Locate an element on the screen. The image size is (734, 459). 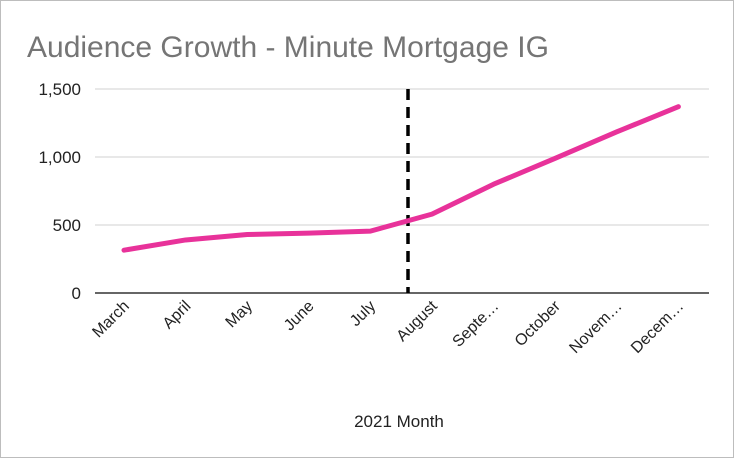
y-tick-label: 1,000 is located at coordinates (59, 157).